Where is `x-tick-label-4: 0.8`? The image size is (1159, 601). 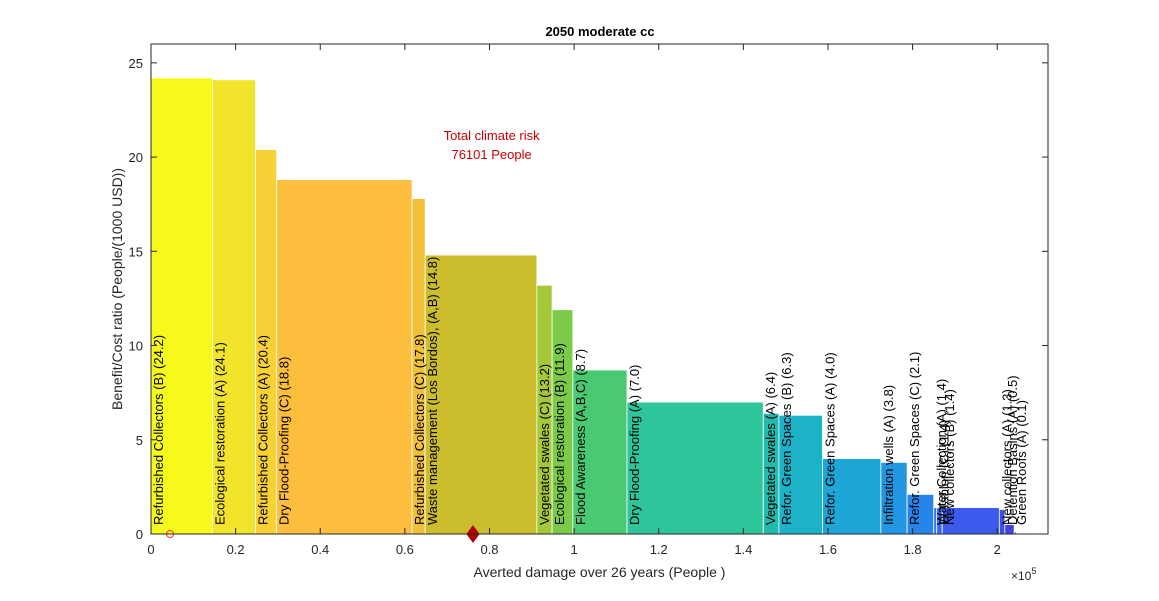
x-tick-label-4: 0.8 is located at coordinates (489, 549).